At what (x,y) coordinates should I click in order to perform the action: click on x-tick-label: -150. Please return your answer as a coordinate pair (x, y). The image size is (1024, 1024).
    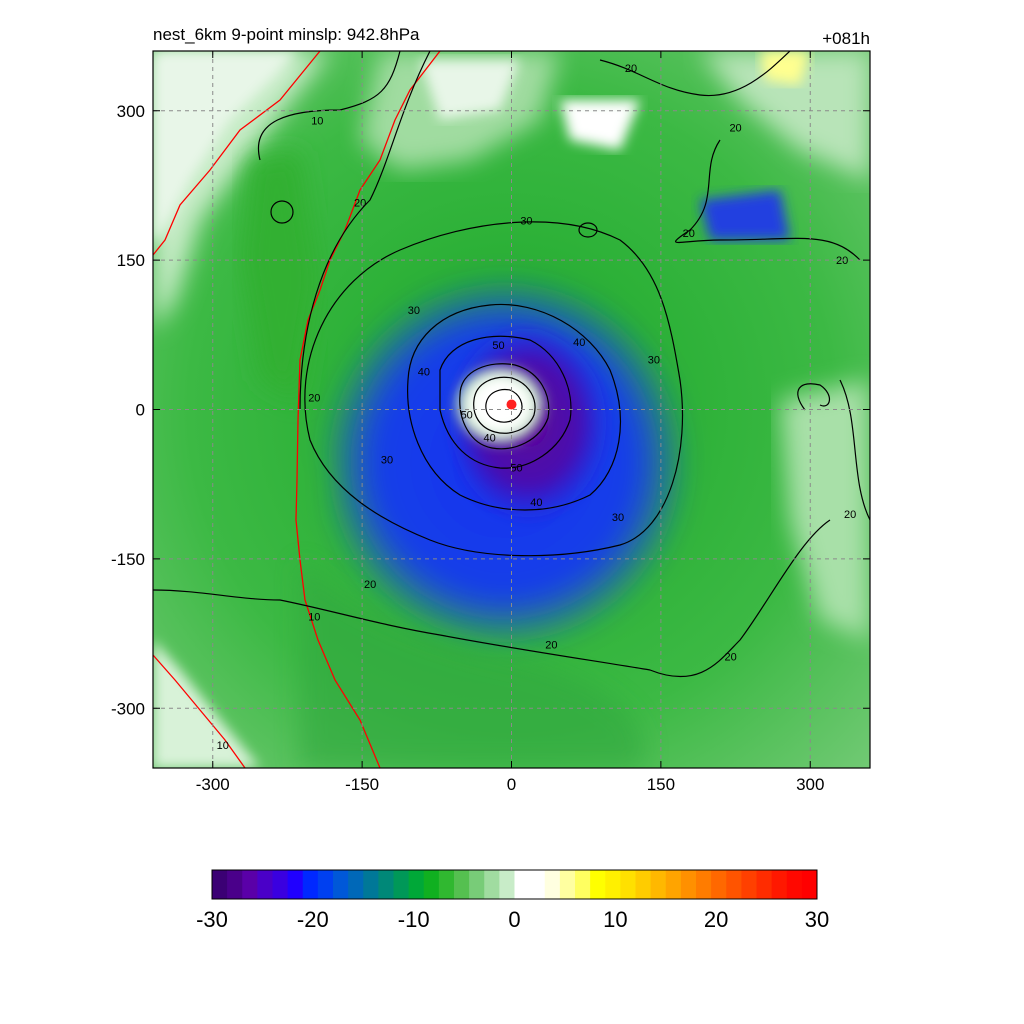
    Looking at the image, I should click on (362, 784).